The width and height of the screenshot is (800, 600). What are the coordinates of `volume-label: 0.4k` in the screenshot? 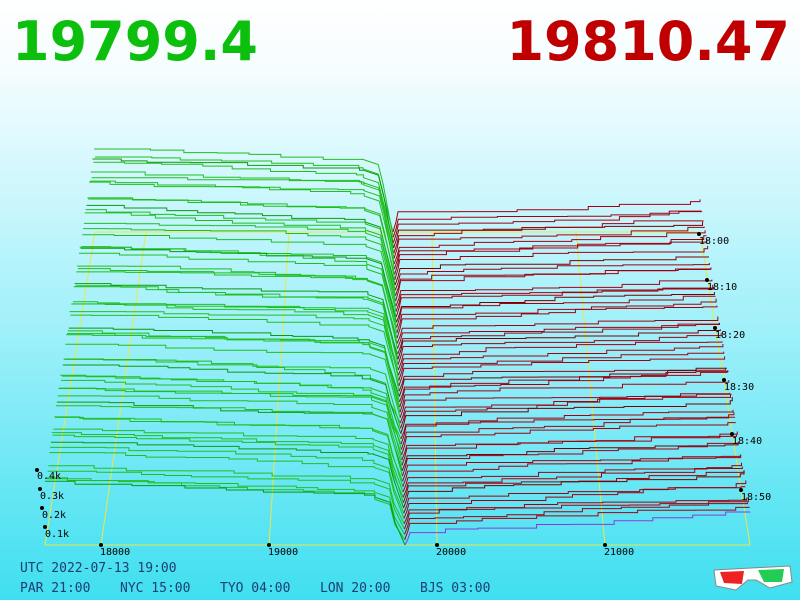 It's located at (49, 476).